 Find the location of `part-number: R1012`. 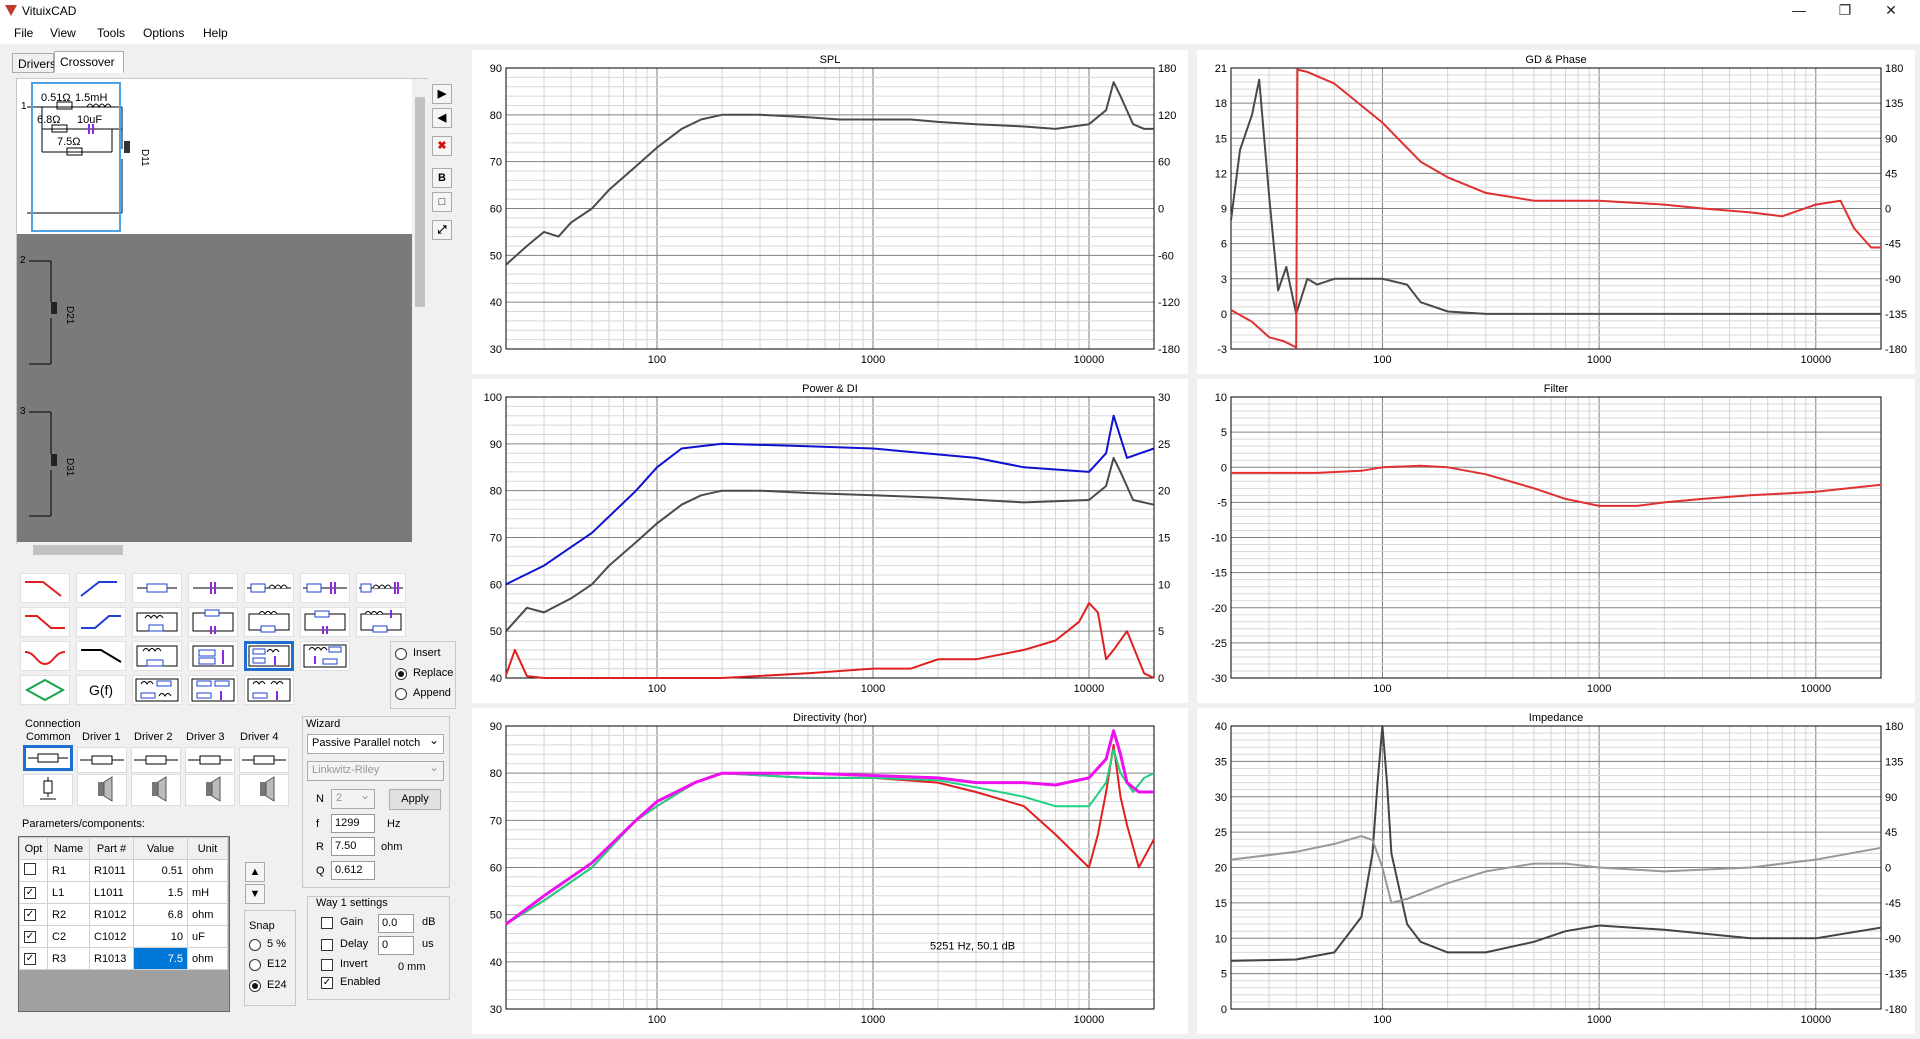

part-number: R1012 is located at coordinates (111, 914).